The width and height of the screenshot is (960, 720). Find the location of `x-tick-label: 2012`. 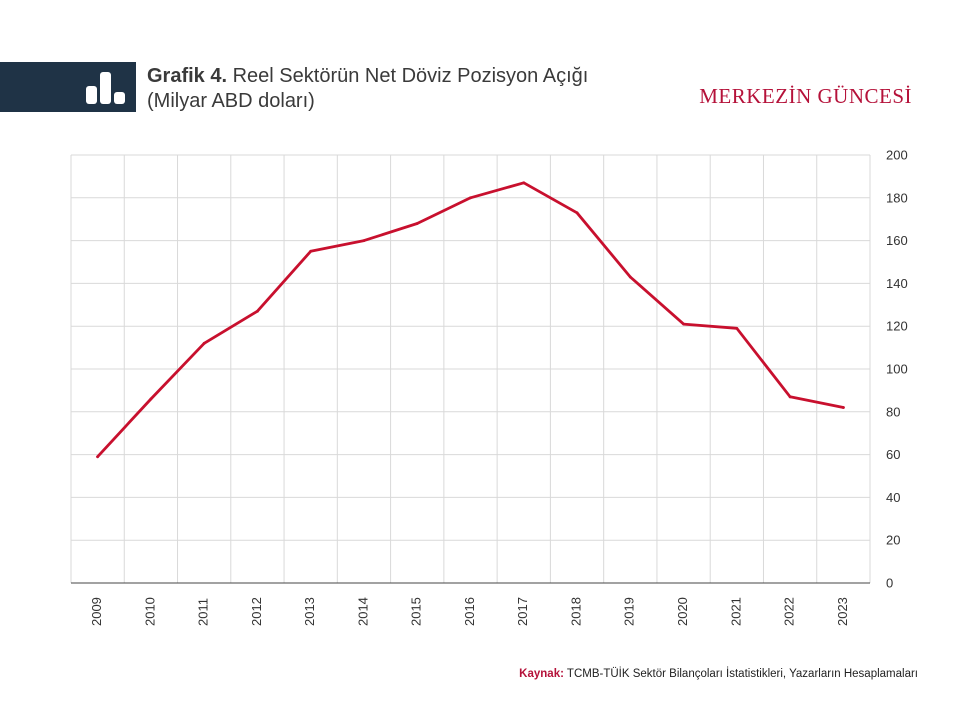

x-tick-label: 2012 is located at coordinates (256, 611).